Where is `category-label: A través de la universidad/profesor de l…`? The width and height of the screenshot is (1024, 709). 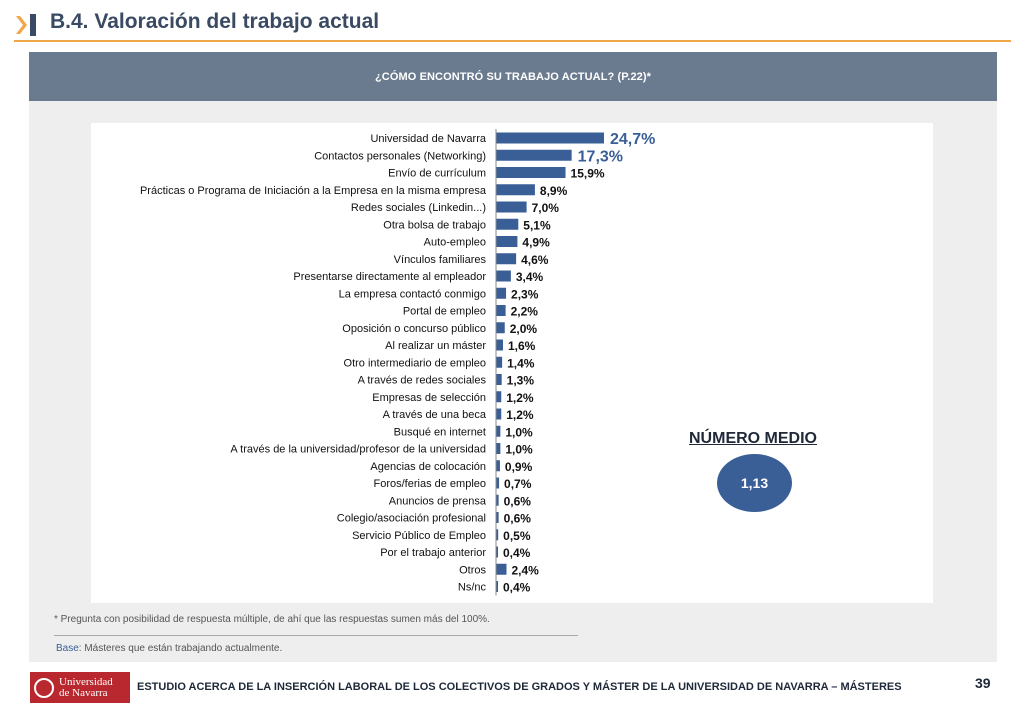
category-label: A través de la universidad/profesor de l… is located at coordinates (358, 450).